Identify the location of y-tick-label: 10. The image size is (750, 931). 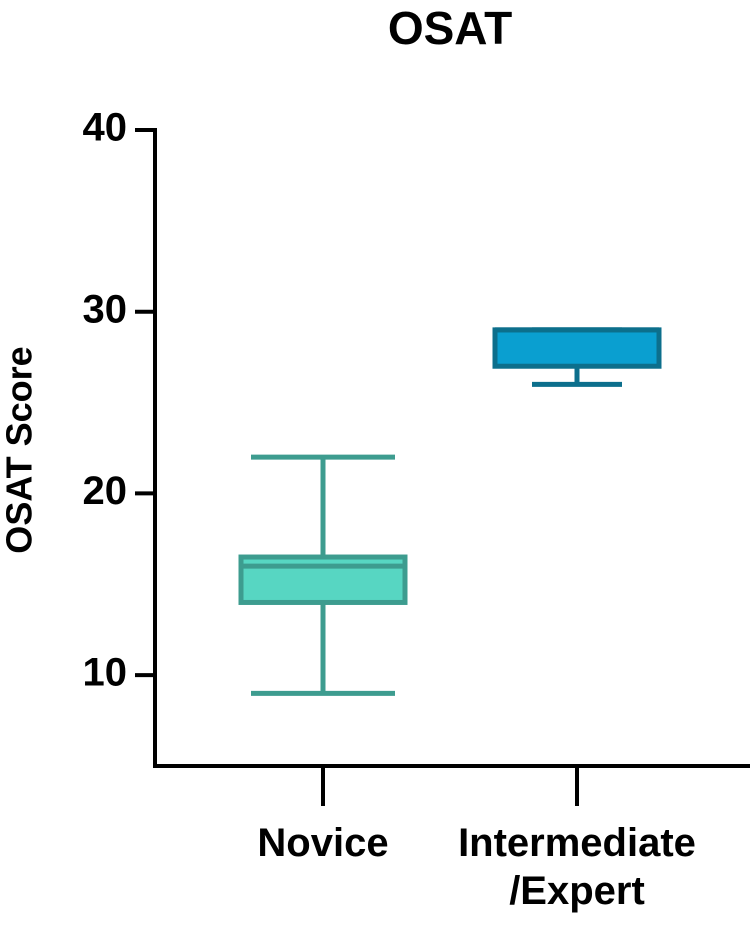
(105, 673).